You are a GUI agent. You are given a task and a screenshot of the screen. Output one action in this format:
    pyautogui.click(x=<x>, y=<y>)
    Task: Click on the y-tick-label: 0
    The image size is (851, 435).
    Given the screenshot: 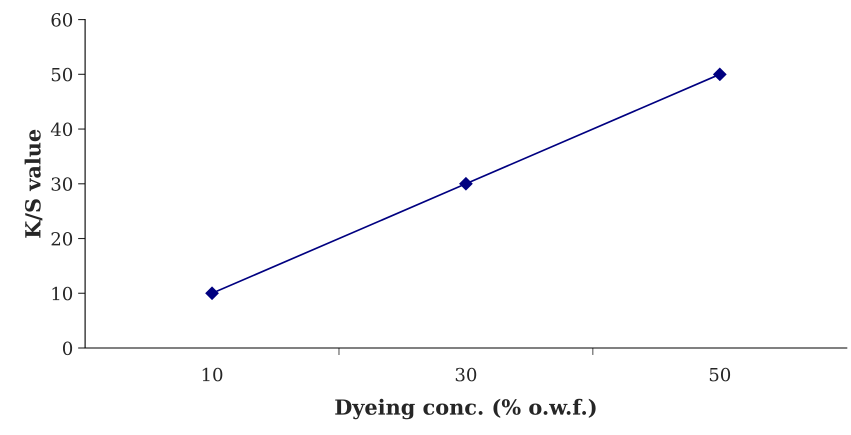 What is the action you would take?
    pyautogui.click(x=67, y=348)
    